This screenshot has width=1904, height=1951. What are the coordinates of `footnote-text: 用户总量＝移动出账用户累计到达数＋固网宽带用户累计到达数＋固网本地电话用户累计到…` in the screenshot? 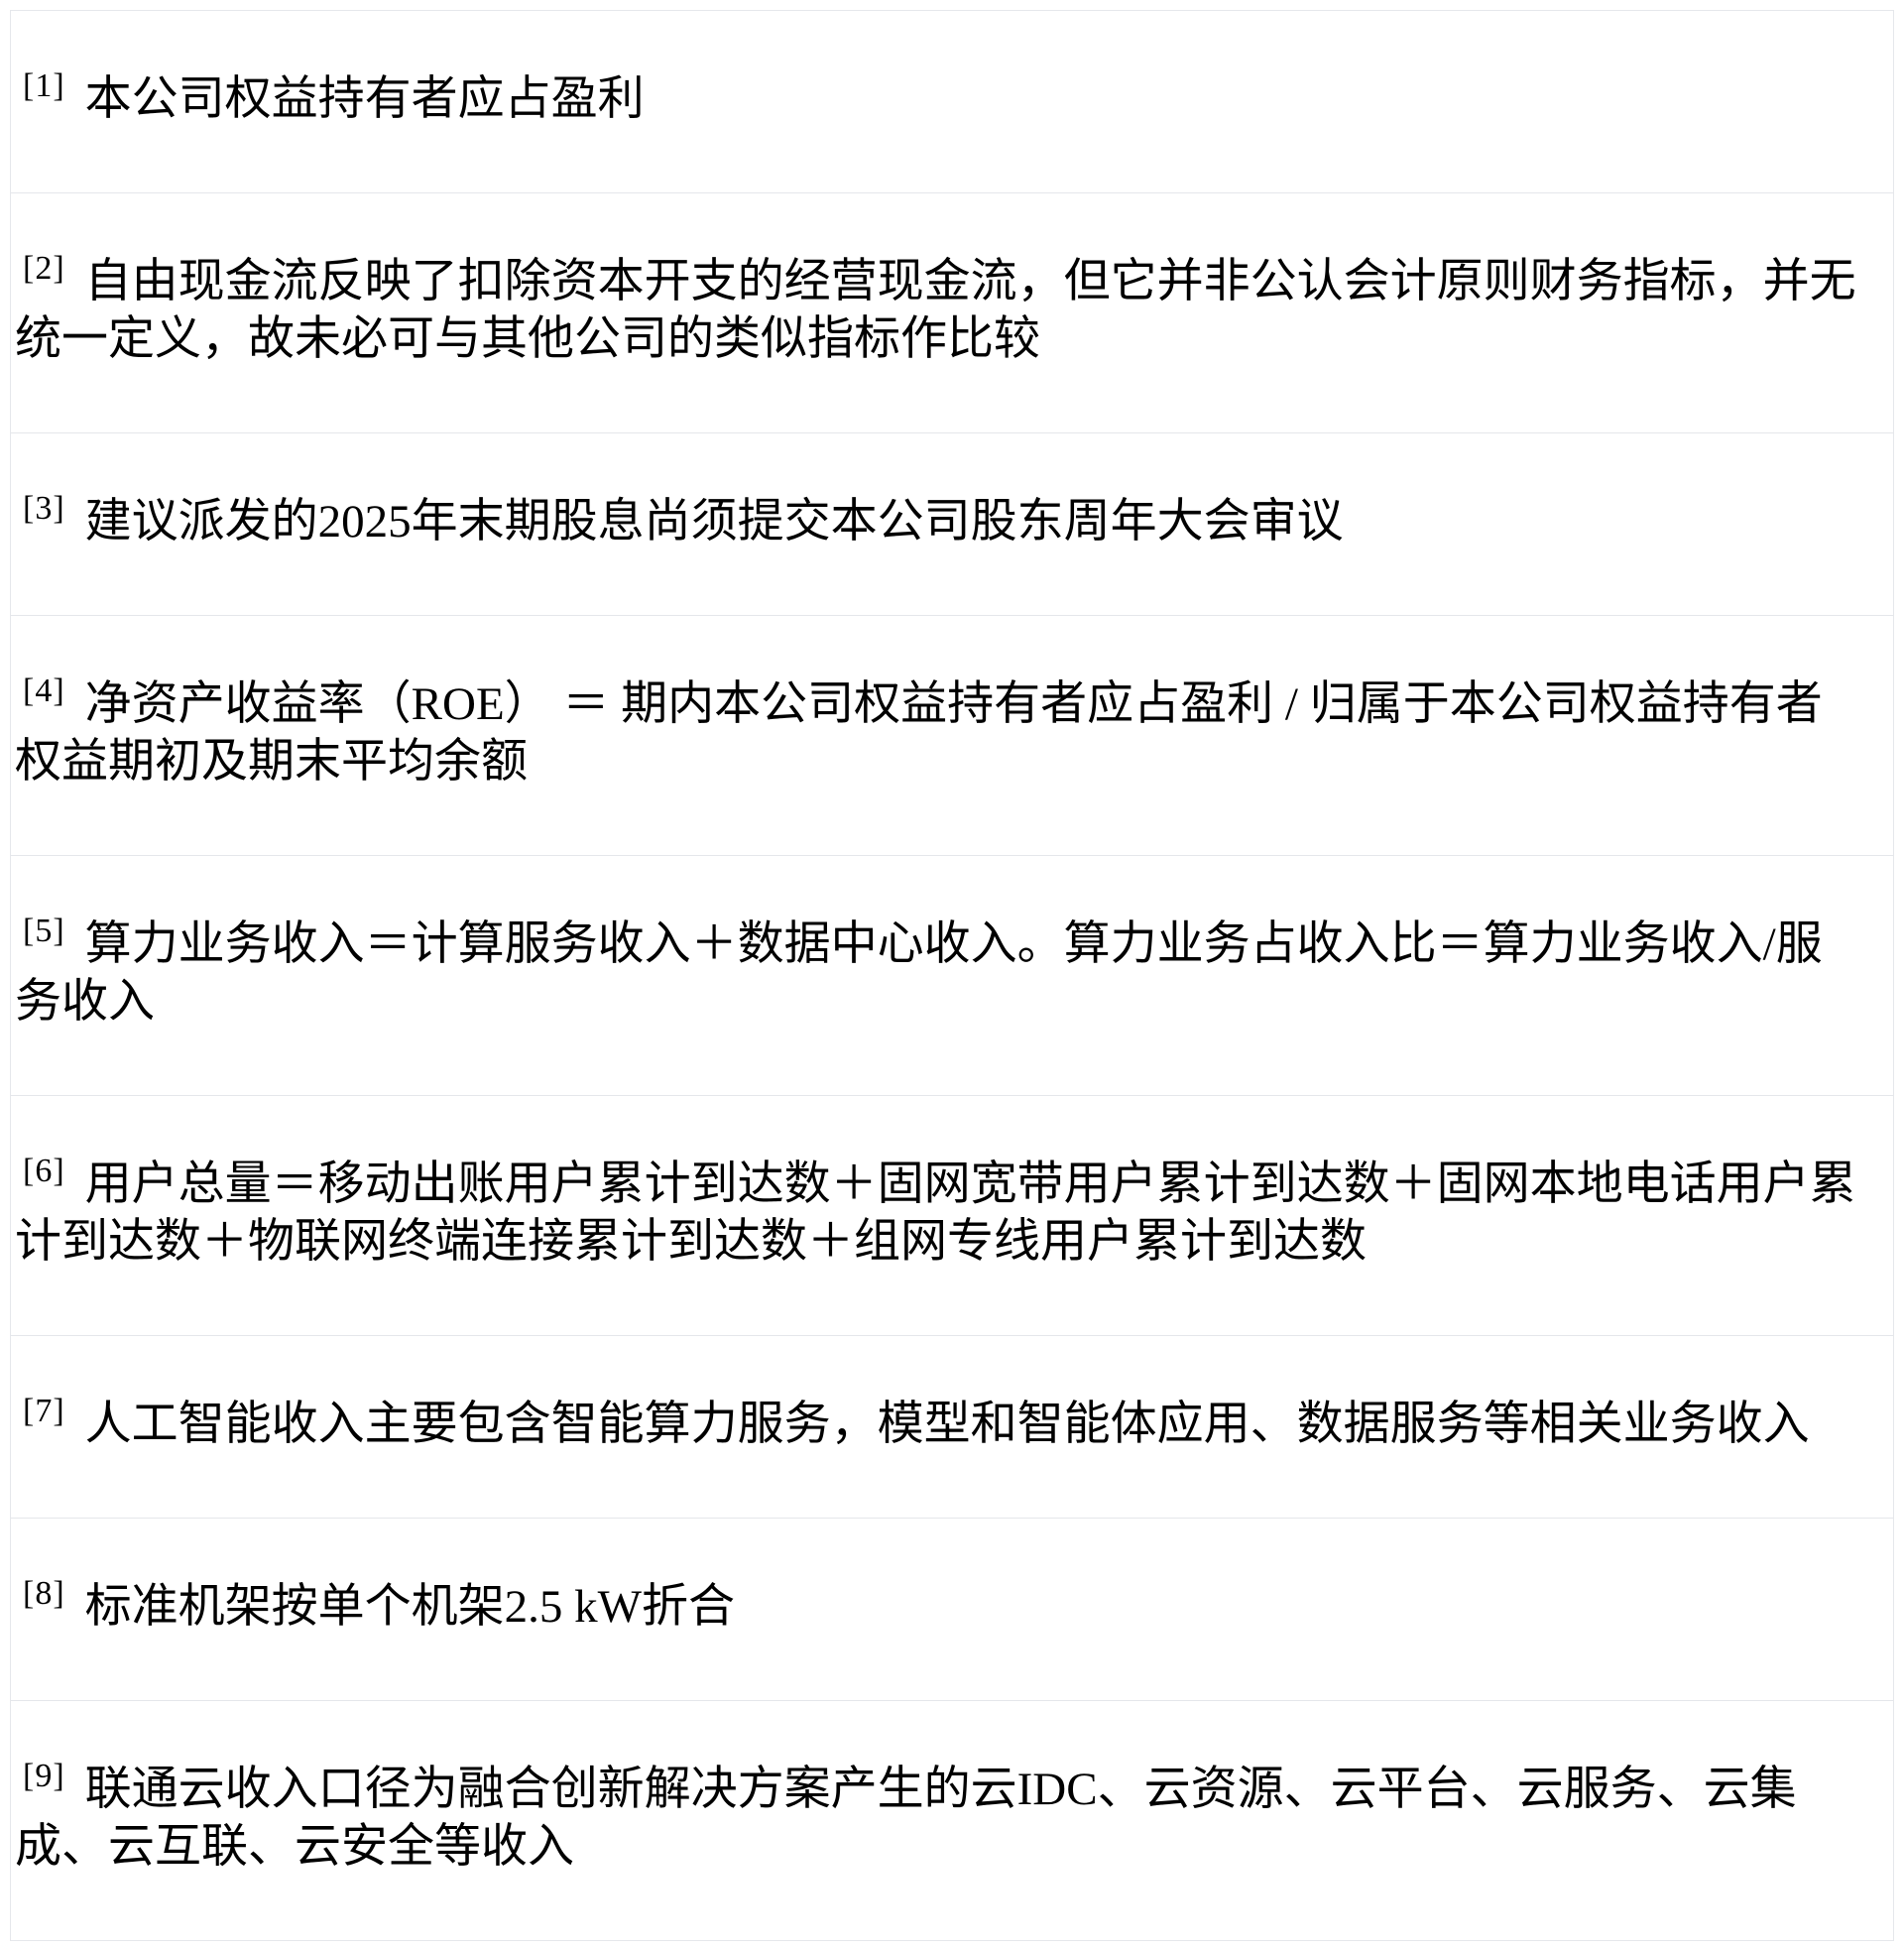 It's located at (935, 1213).